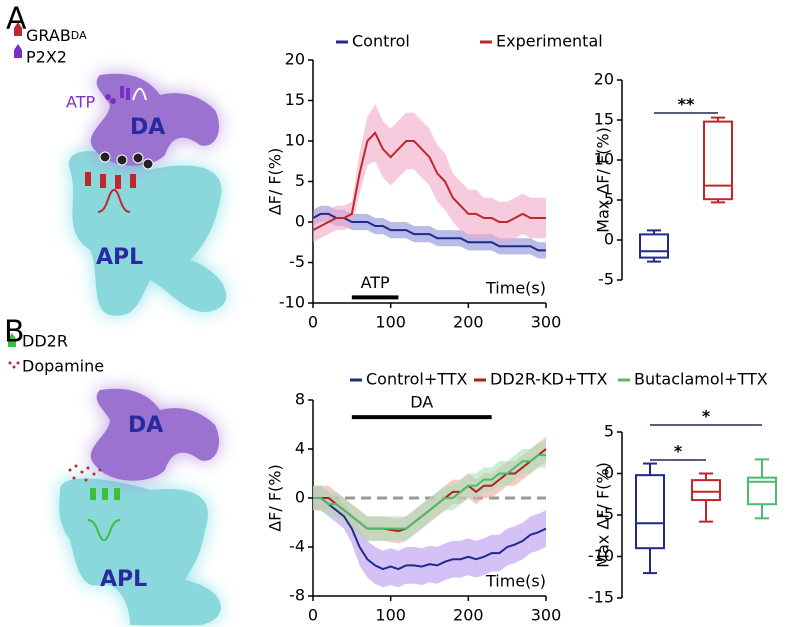 This screenshot has width=793, height=627. Describe the element at coordinates (297, 546) in the screenshot. I see `y-tick-label: -4` at that location.